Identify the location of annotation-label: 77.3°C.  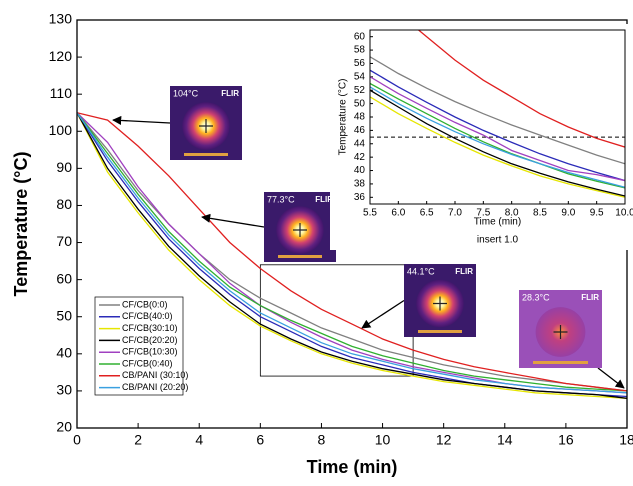
(281, 199).